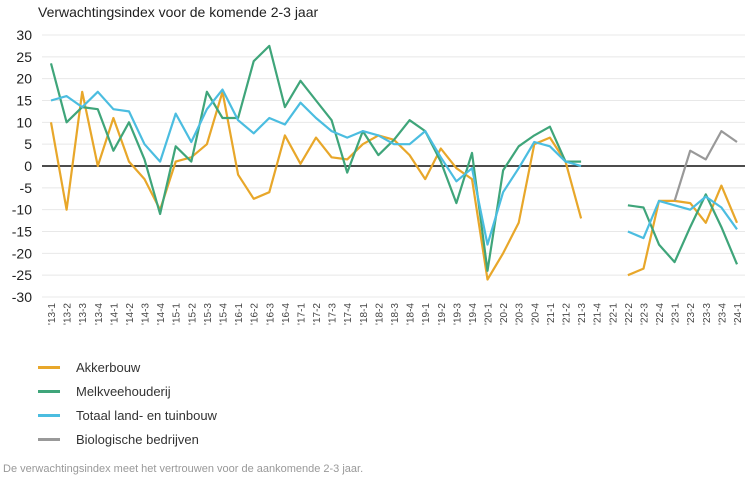 The width and height of the screenshot is (751, 483). What do you see at coordinates (457, 314) in the screenshot?
I see `x-tick-label: '19-3` at bounding box center [457, 314].